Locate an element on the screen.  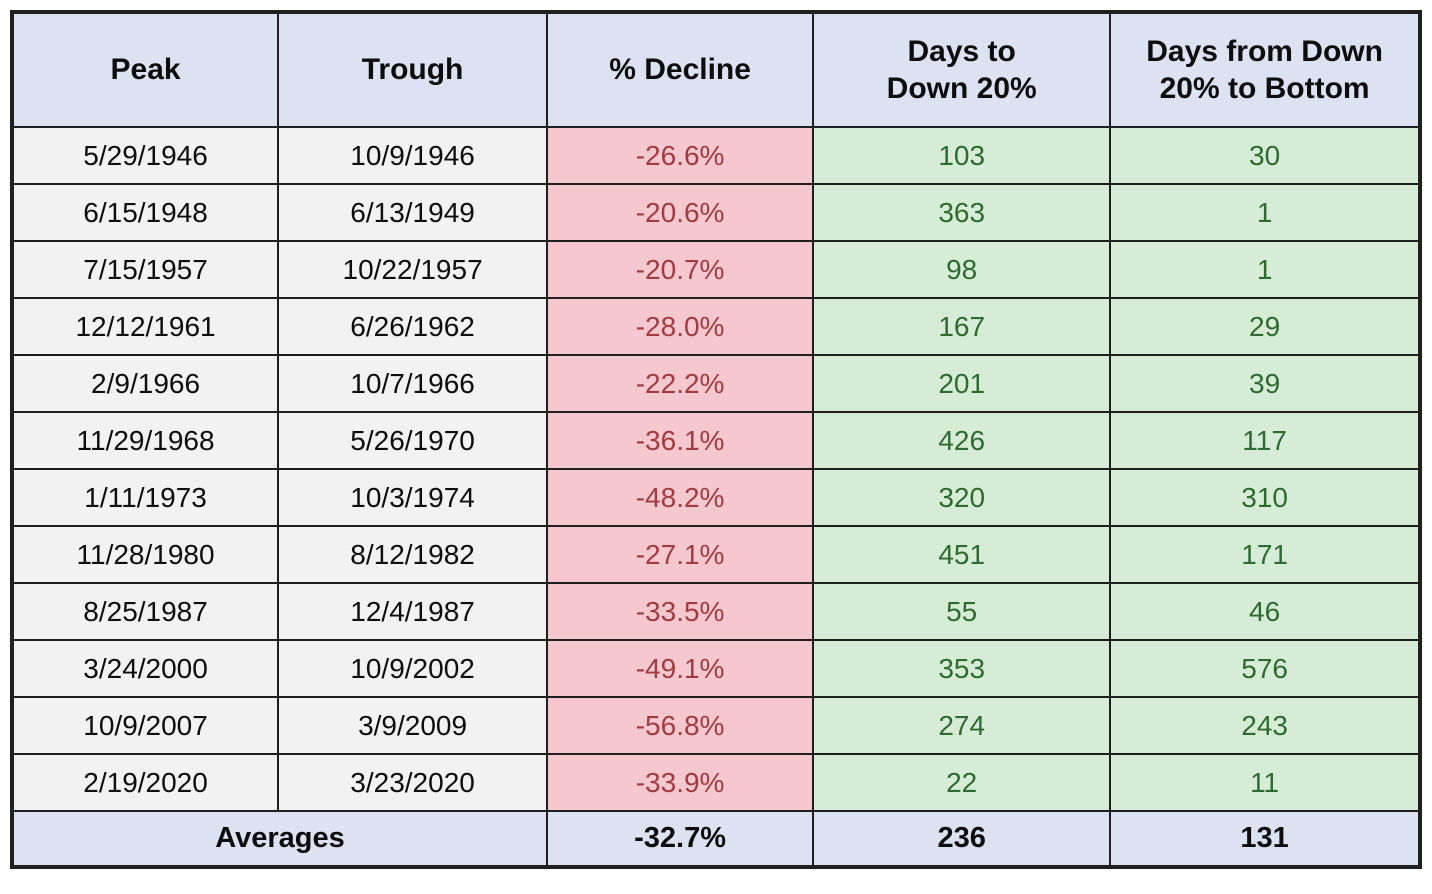
days-from-down-20-cell: 30 is located at coordinates (1265, 155).